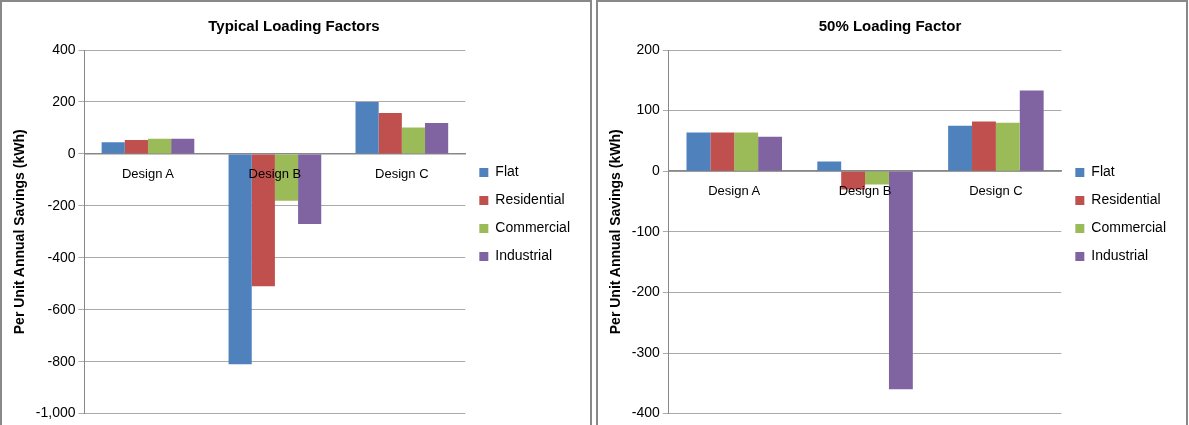 Image resolution: width=1189 pixels, height=425 pixels. Describe the element at coordinates (294, 26) in the screenshot. I see `chart-title: Typical Loading Factors` at that location.